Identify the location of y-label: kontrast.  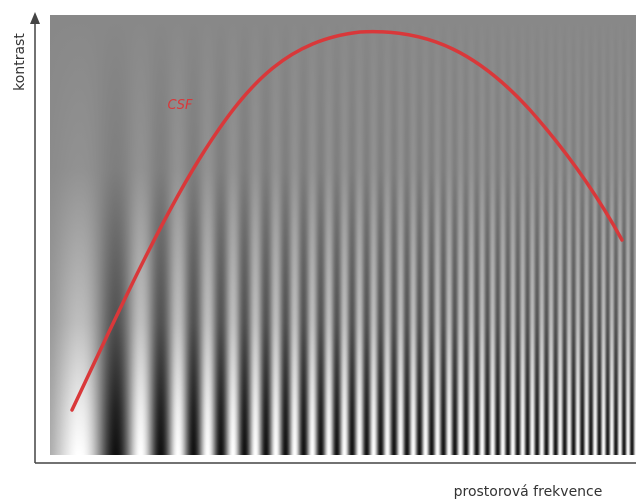
(20, 62).